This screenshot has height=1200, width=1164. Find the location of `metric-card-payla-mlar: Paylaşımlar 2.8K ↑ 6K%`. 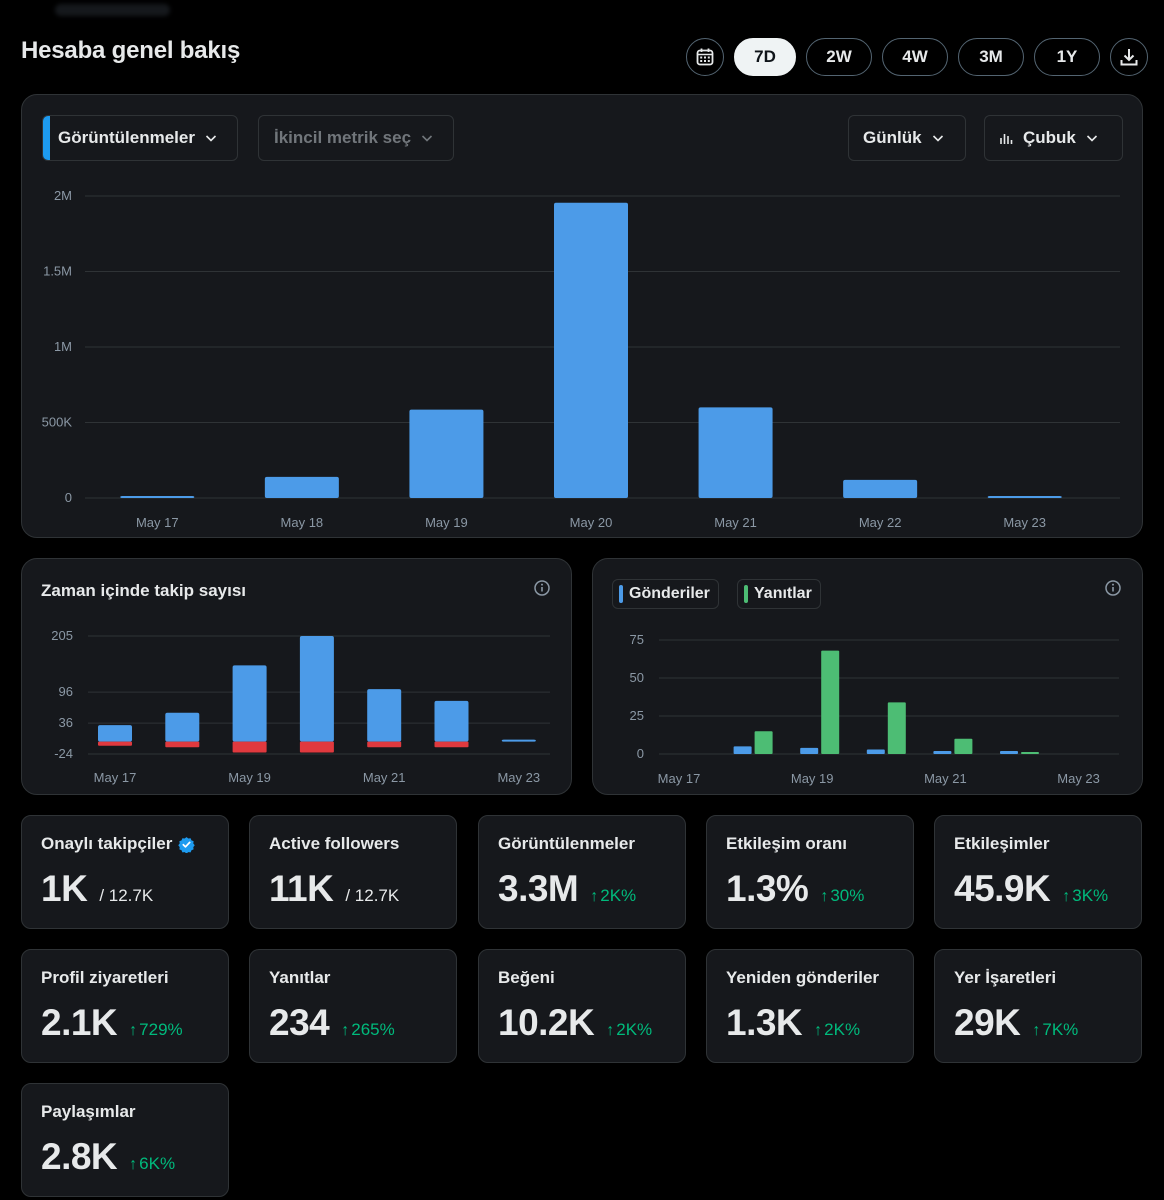

metric-card-payla-mlar: Paylaşımlar 2.8K ↑ 6K% is located at coordinates (125, 1140).